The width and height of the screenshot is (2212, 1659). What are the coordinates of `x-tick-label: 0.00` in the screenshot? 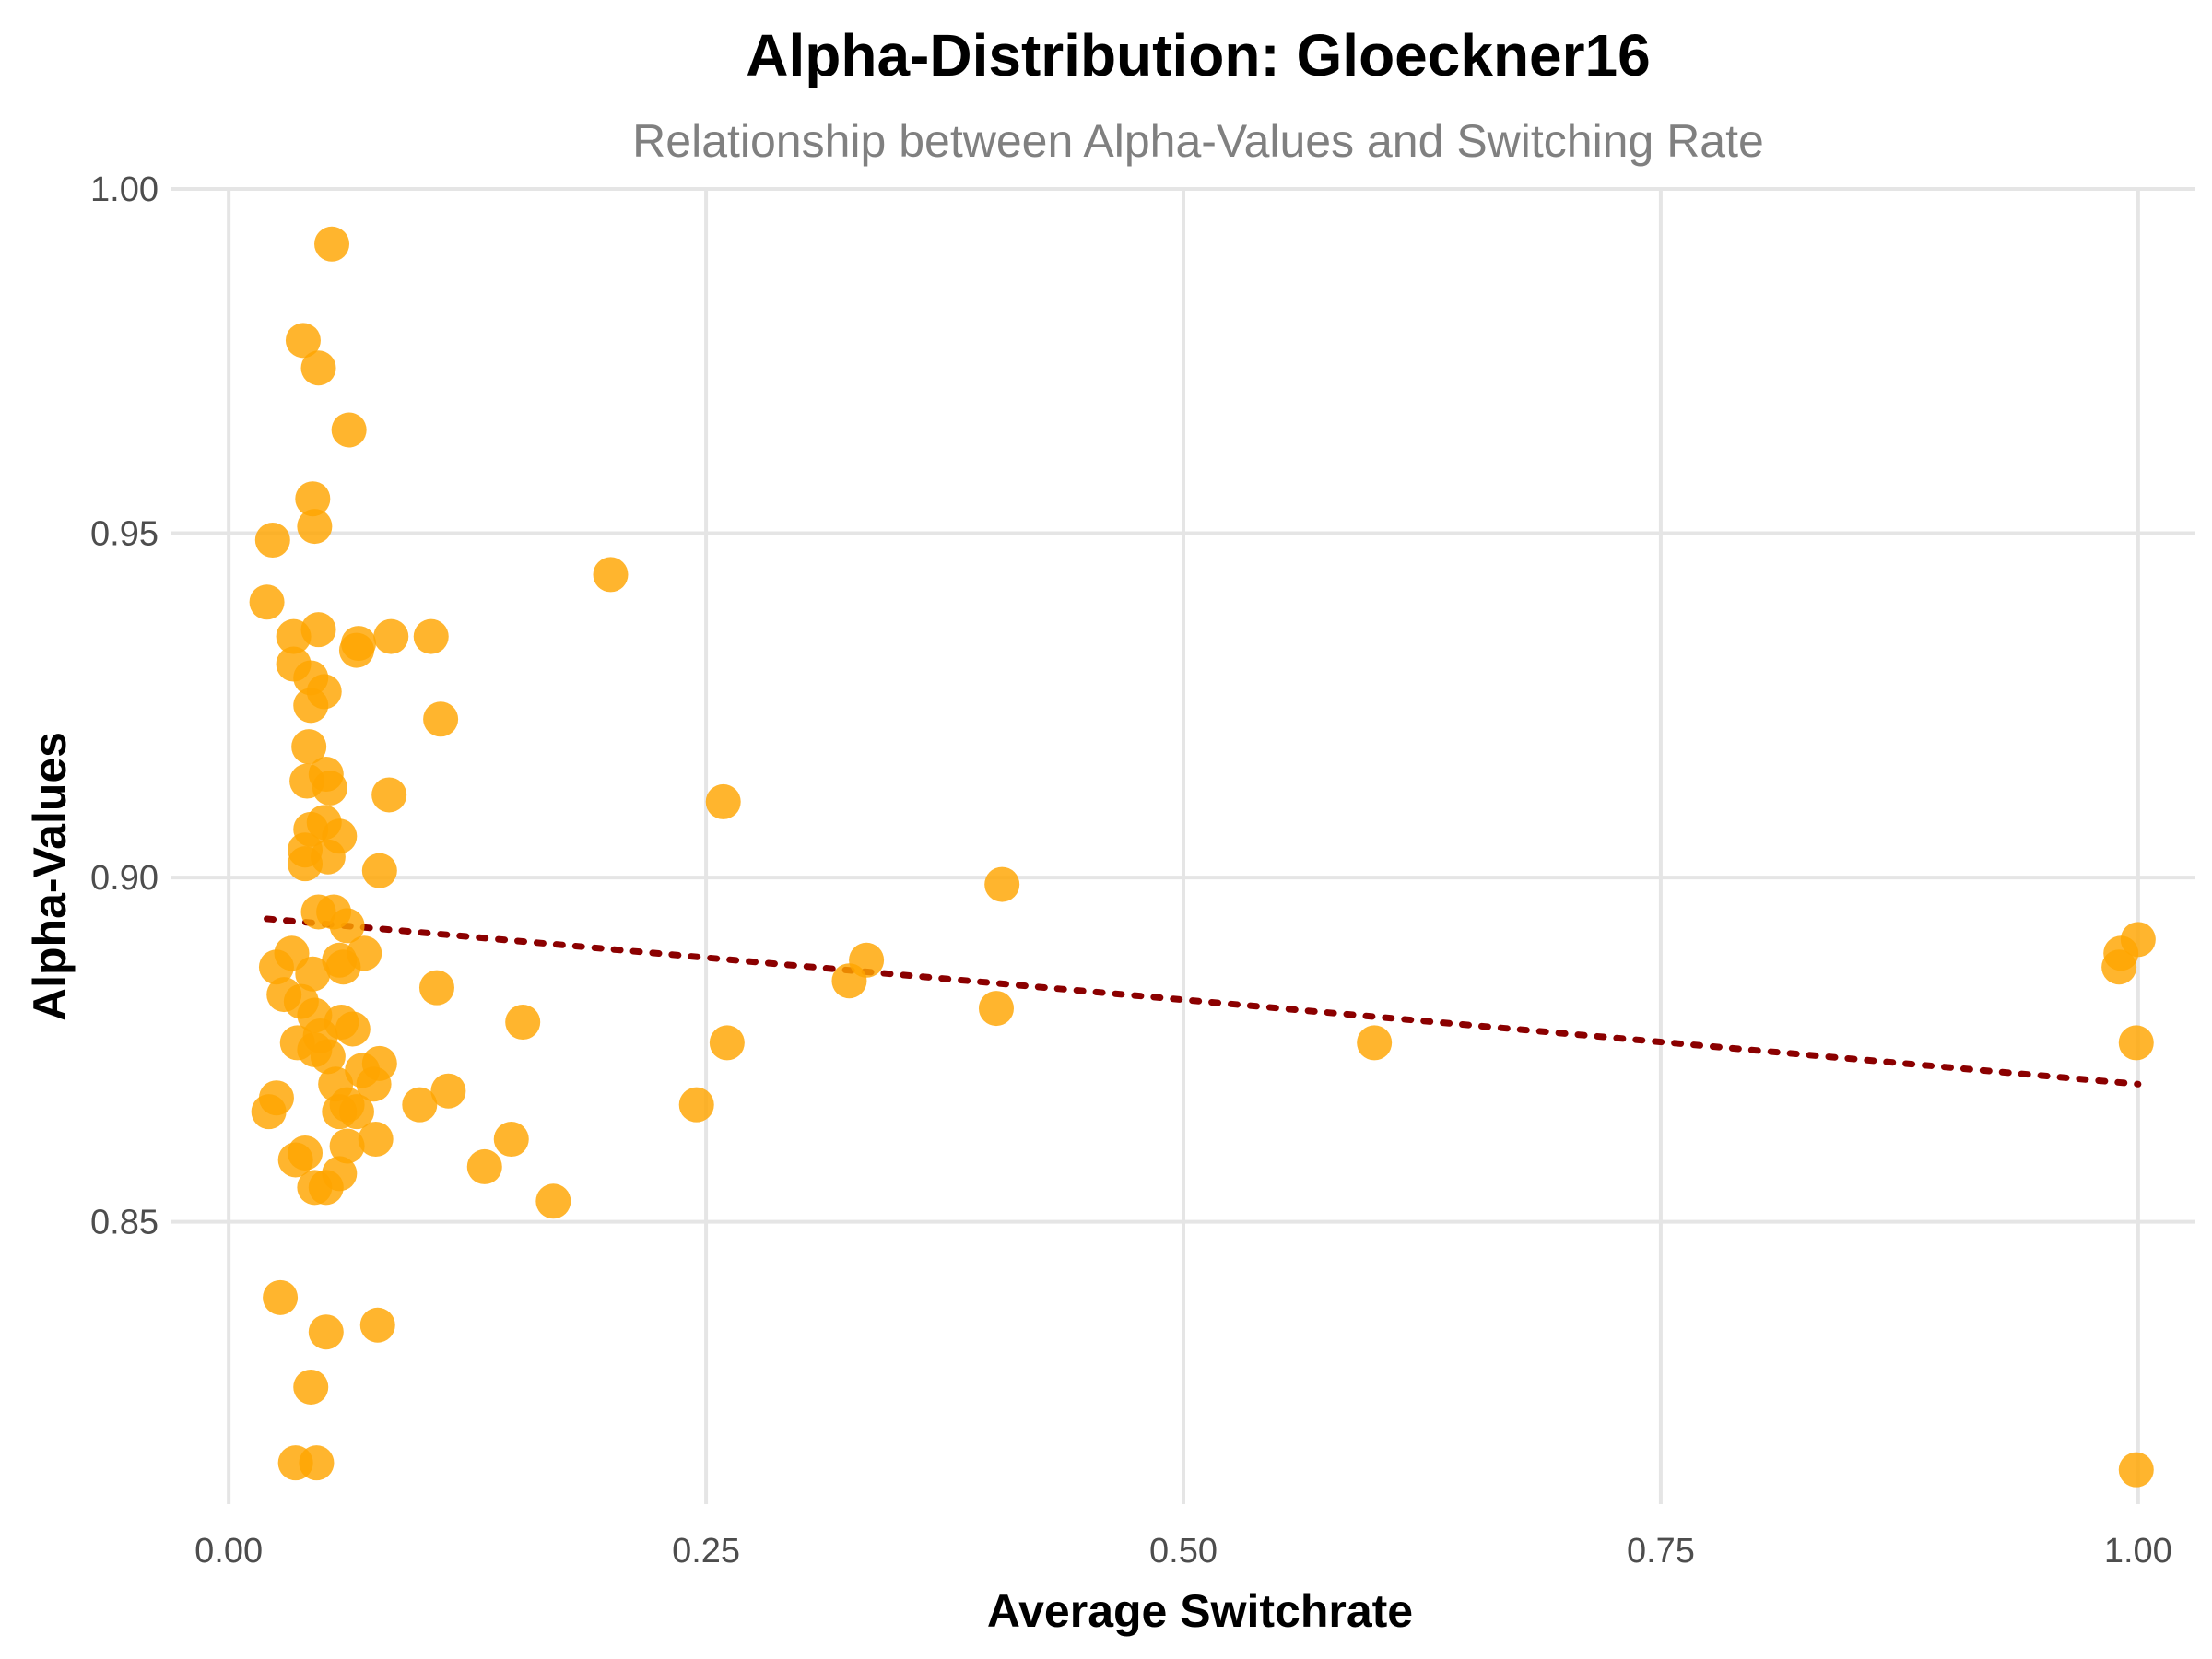 It's located at (228, 1551).